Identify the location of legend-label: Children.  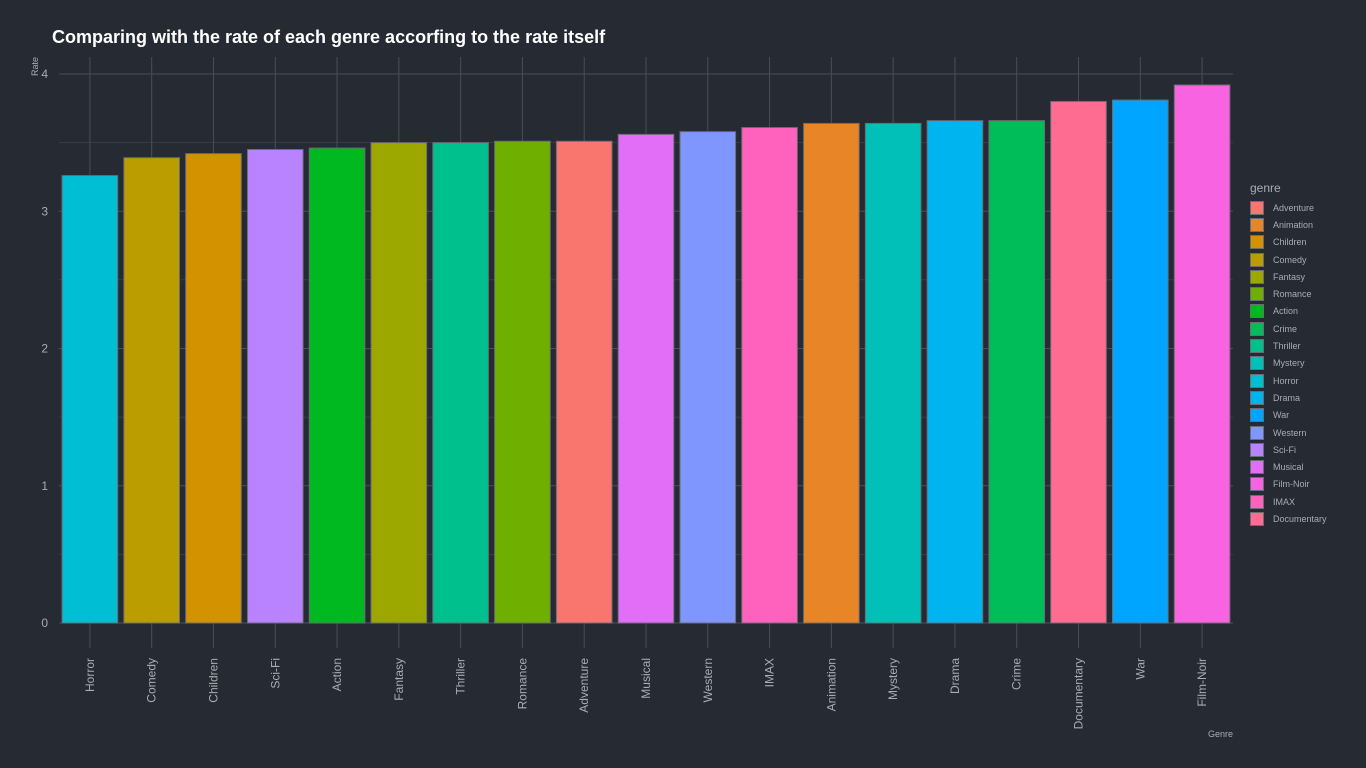
(1290, 242).